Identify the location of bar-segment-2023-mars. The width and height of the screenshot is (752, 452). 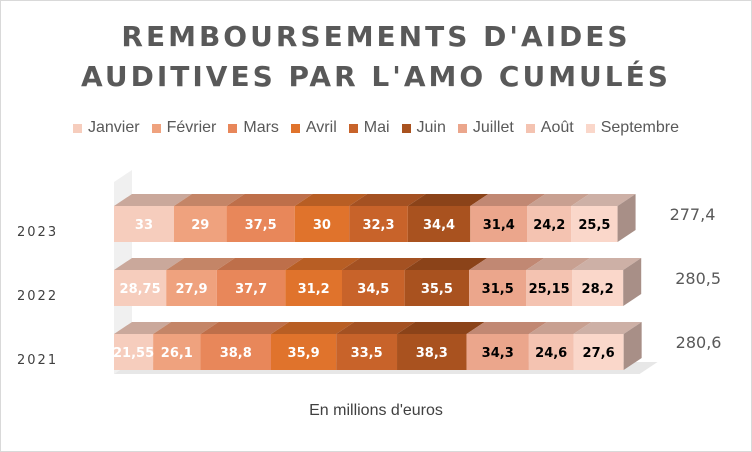
(260, 224).